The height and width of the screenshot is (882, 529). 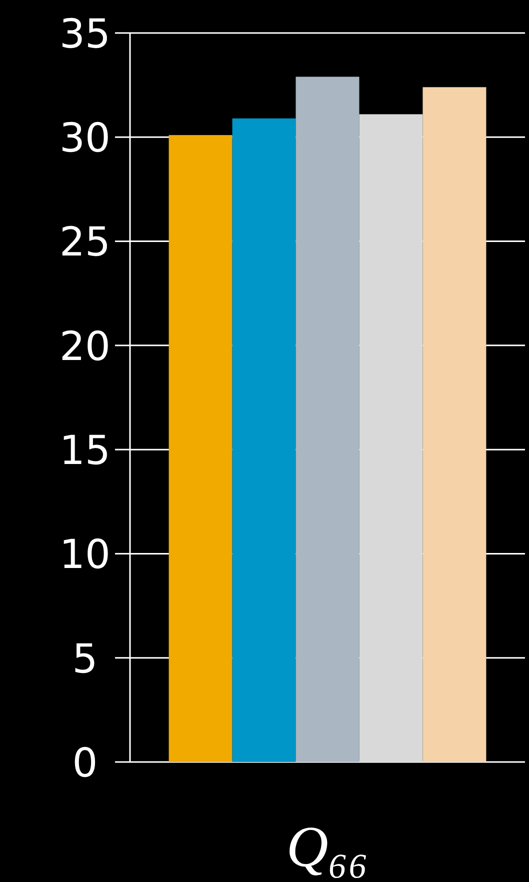 I want to click on y-tick-label: 10, so click(x=85, y=555).